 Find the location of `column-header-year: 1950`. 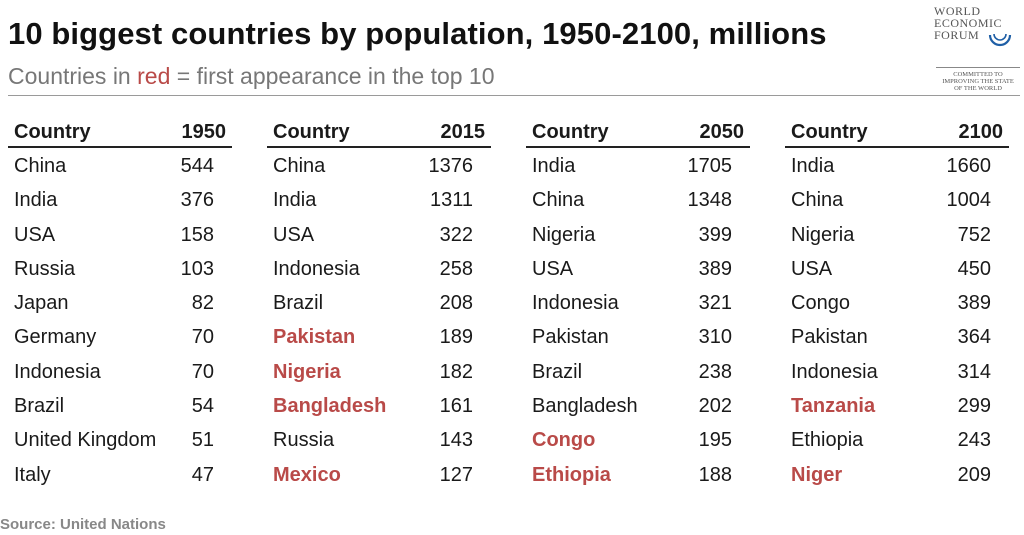

column-header-year: 1950 is located at coordinates (204, 132).